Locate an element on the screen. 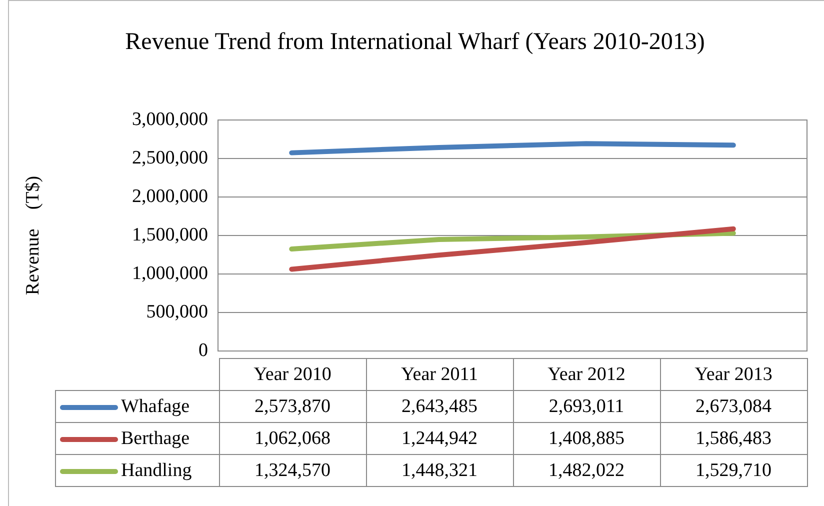  y-tick-label: 500,000 is located at coordinates (177, 311).